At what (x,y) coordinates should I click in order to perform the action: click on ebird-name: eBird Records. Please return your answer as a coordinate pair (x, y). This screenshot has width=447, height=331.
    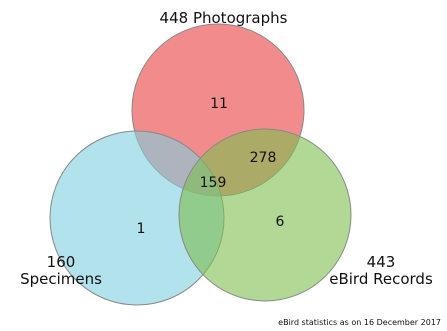
    Looking at the image, I should click on (381, 279).